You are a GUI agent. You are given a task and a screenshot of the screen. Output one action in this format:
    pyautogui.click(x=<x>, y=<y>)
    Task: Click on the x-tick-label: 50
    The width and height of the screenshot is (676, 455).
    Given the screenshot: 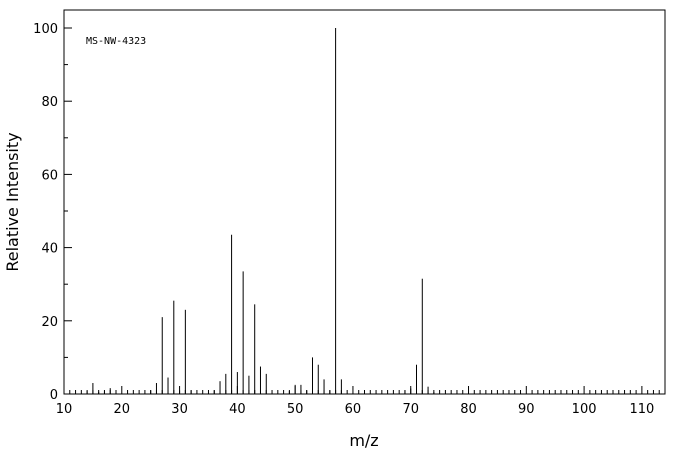 What is the action you would take?
    pyautogui.click(x=295, y=409)
    